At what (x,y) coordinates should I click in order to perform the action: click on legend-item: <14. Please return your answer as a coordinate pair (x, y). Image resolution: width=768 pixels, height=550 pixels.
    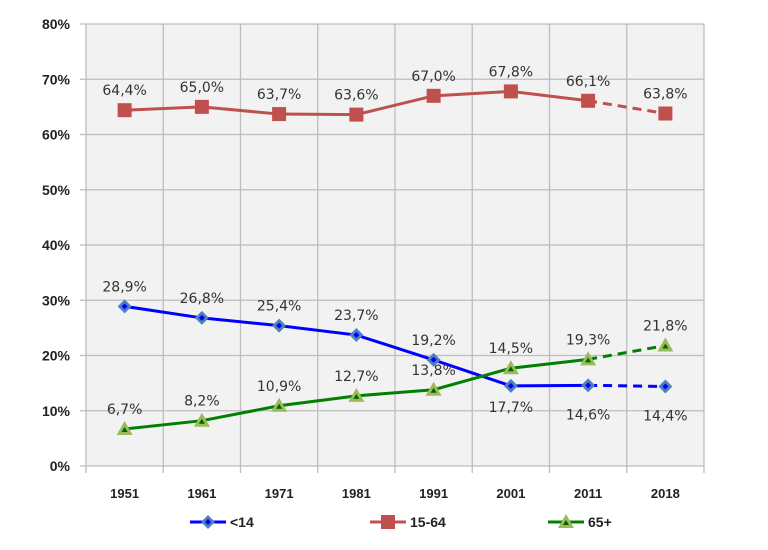
    Looking at the image, I should click on (222, 522).